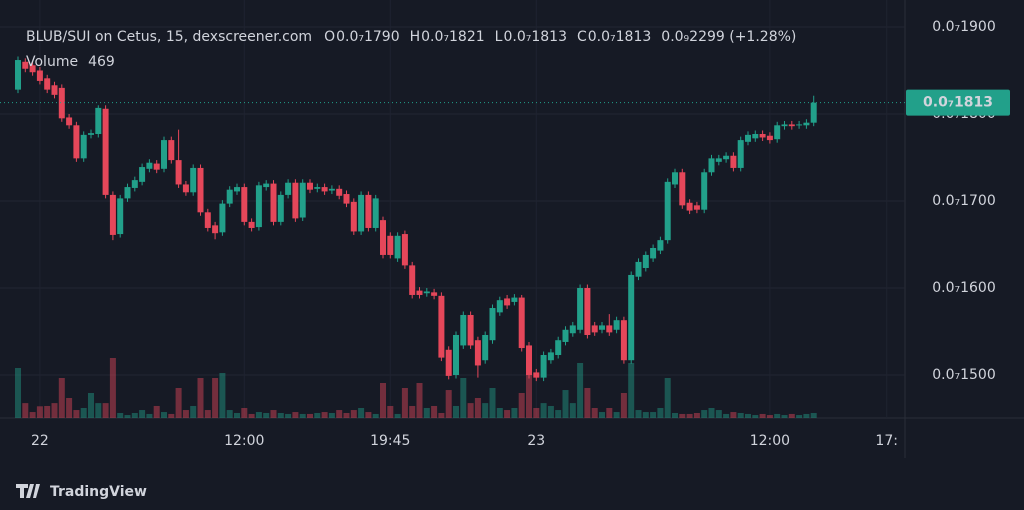  Describe the element at coordinates (101, 62) in the screenshot. I see `volume-value: 469` at that location.